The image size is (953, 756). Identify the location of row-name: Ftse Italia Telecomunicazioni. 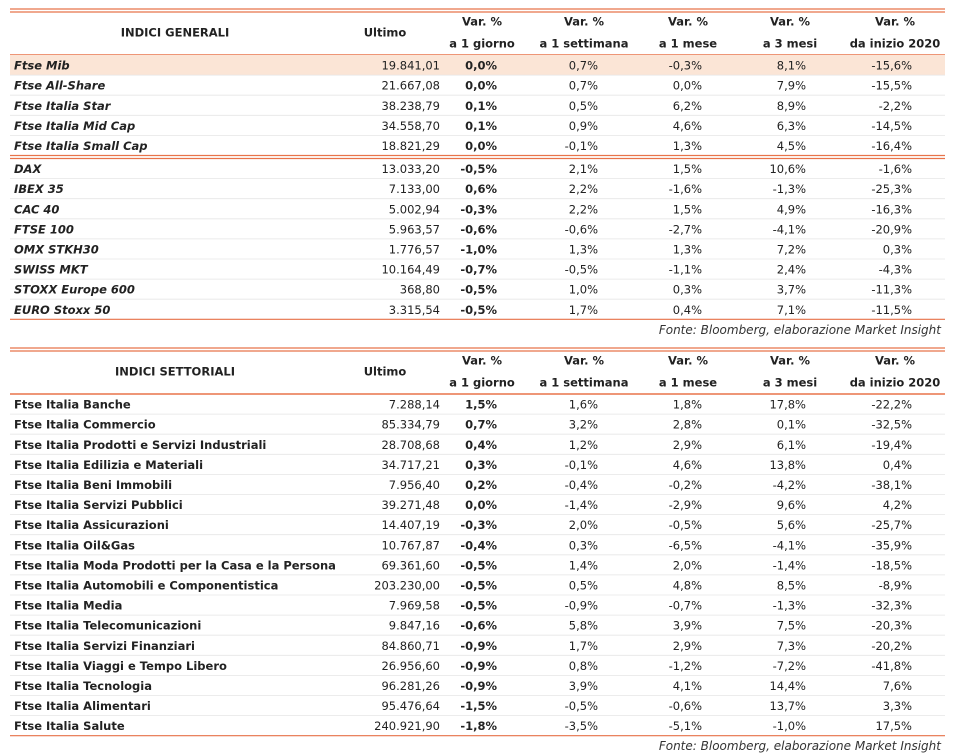
(107, 626).